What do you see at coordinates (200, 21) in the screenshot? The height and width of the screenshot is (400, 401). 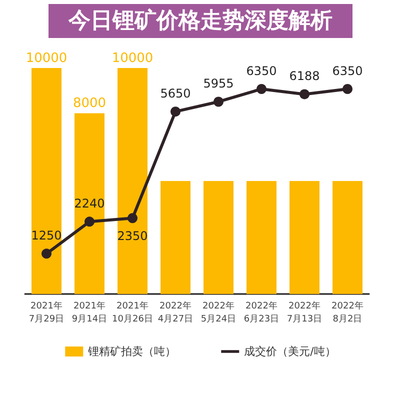 I see `chart-title: 今日锂矿价格走势深度解析` at bounding box center [200, 21].